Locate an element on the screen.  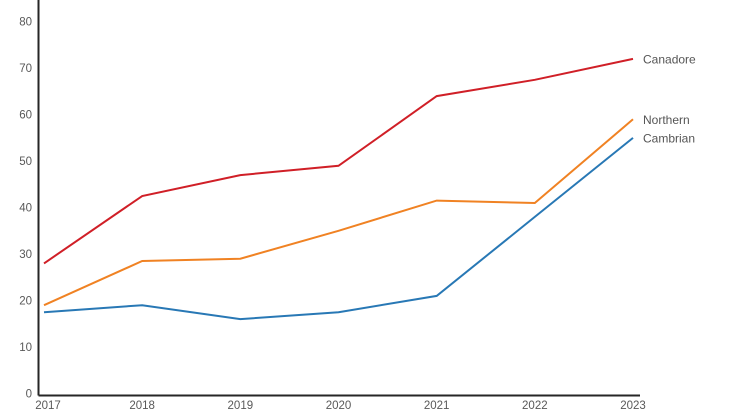
x-tick-label: 2019 is located at coordinates (241, 406).